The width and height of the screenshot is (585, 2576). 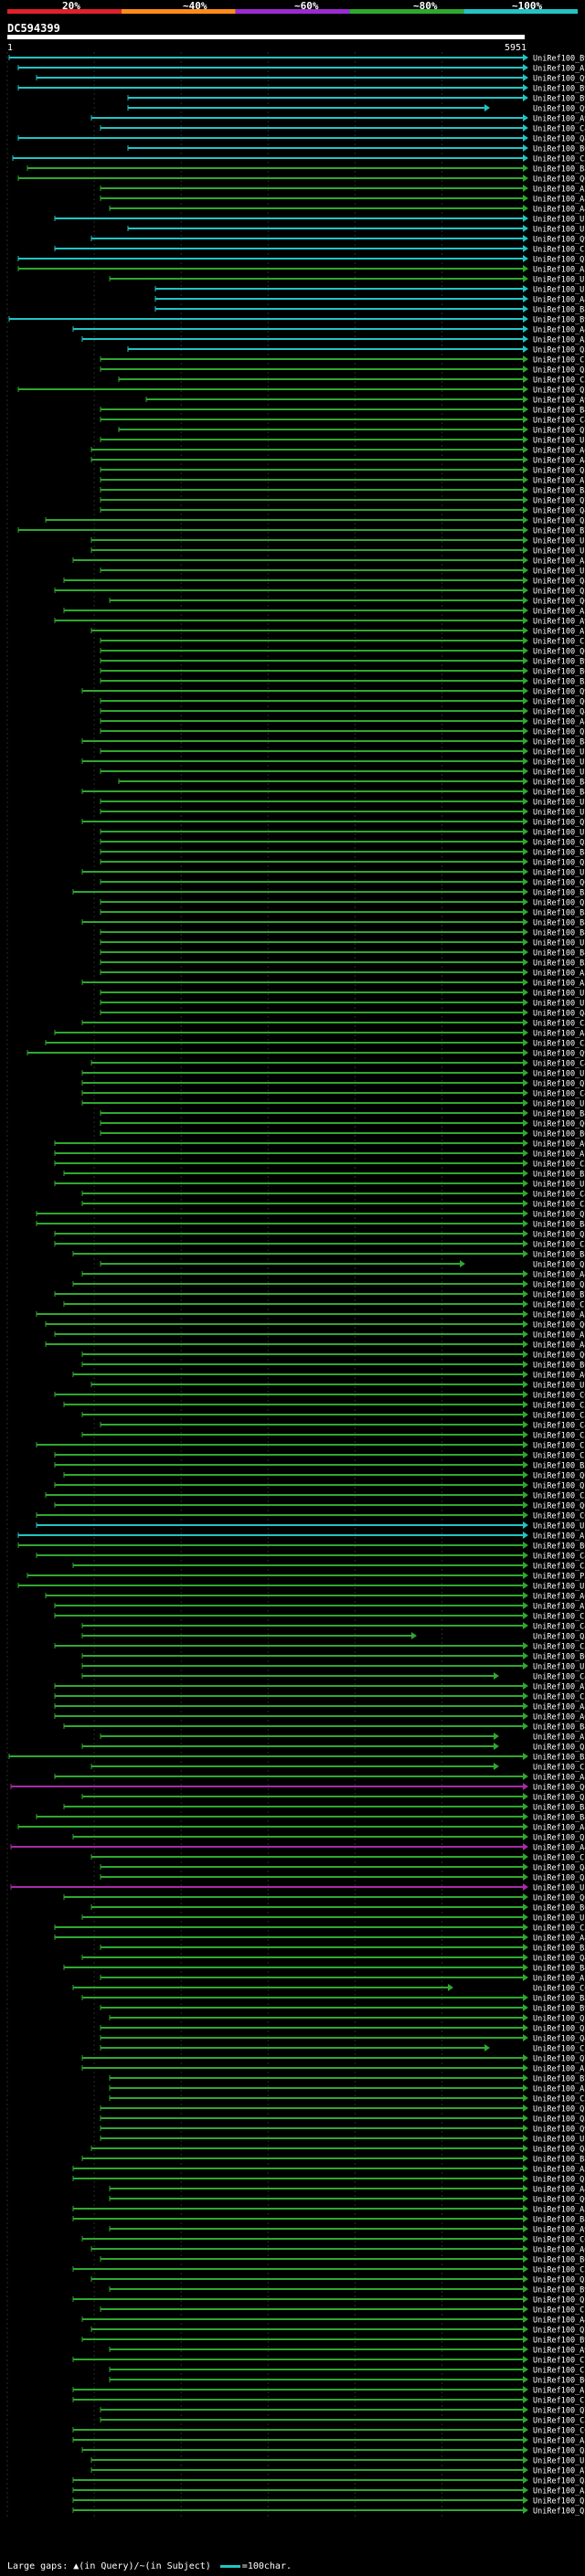 I want to click on hit-row: UniRef100_Q2U4M2, so click(x=319, y=1235).